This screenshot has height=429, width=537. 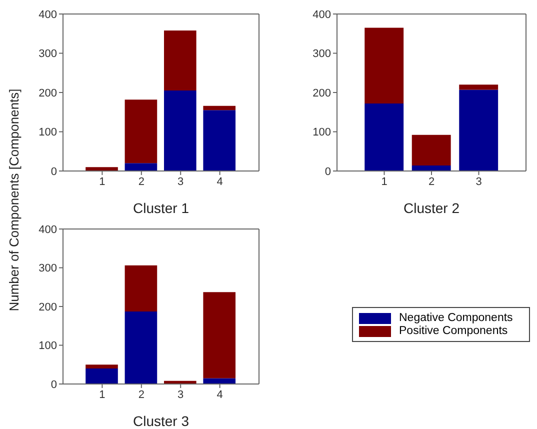 What do you see at coordinates (161, 208) in the screenshot?
I see `x-axis-title: Cluster 1` at bounding box center [161, 208].